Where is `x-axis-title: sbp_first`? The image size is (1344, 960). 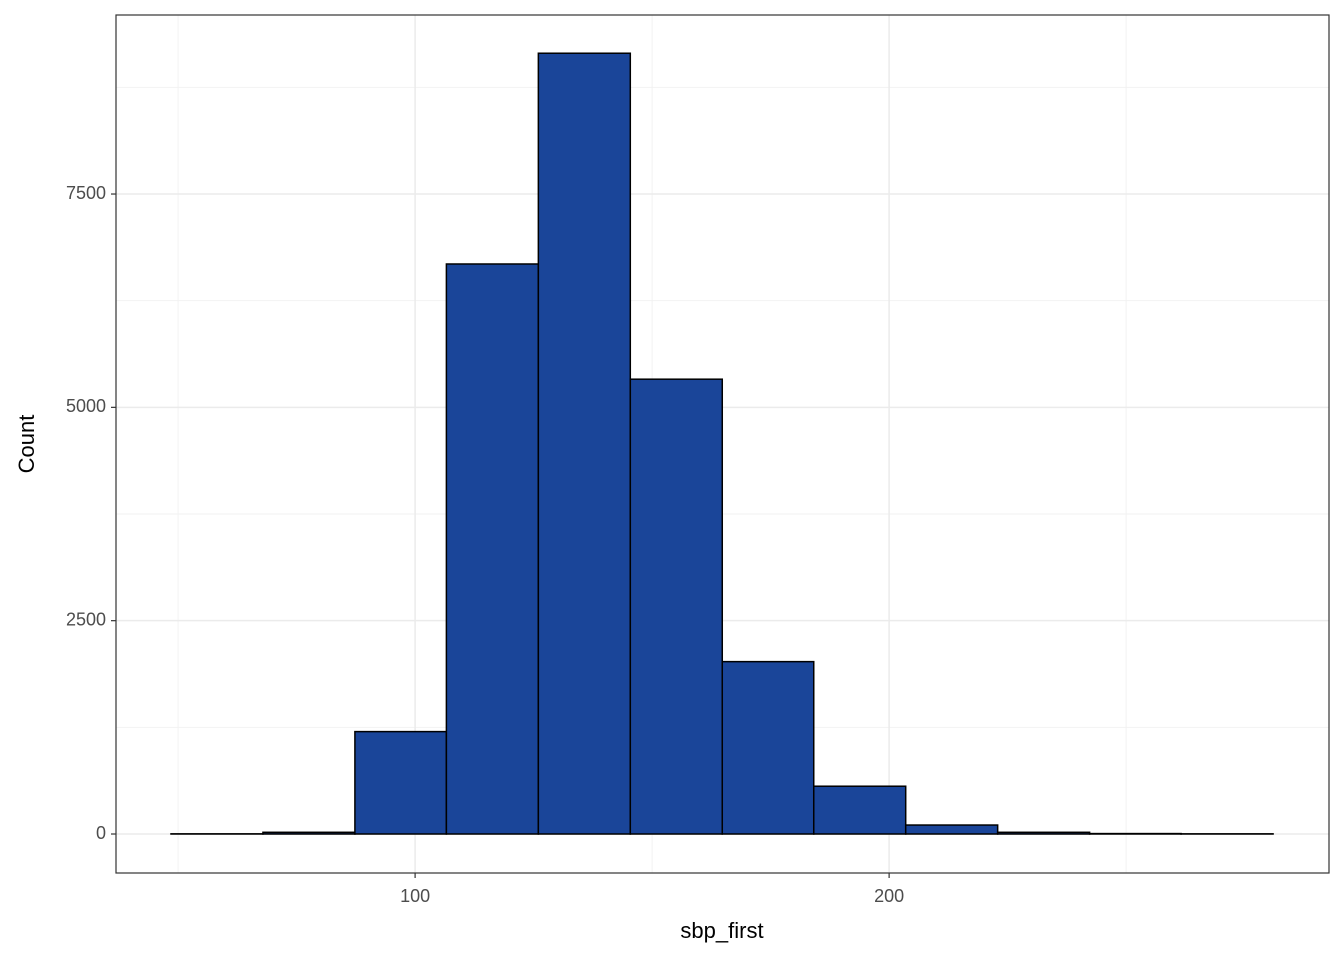
x-axis-title: sbp_first is located at coordinates (721, 930).